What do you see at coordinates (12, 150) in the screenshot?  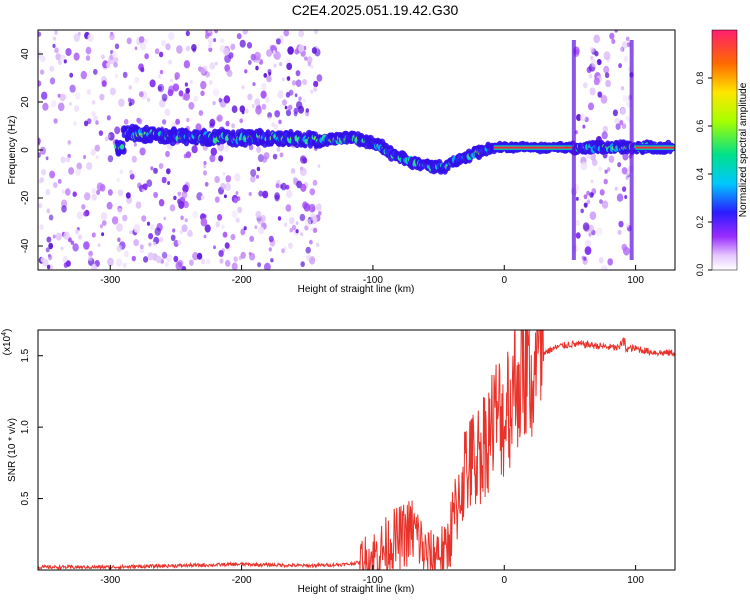 I see `spectrogram-y-label: Frequency (Hz)` at bounding box center [12, 150].